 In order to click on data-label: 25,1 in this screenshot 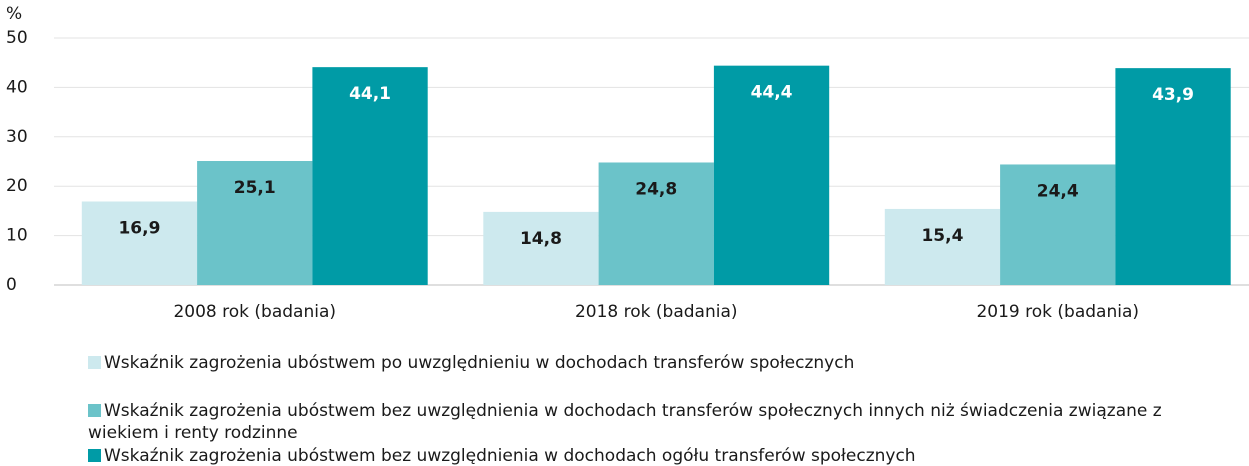, I will do `click(255, 188)`.